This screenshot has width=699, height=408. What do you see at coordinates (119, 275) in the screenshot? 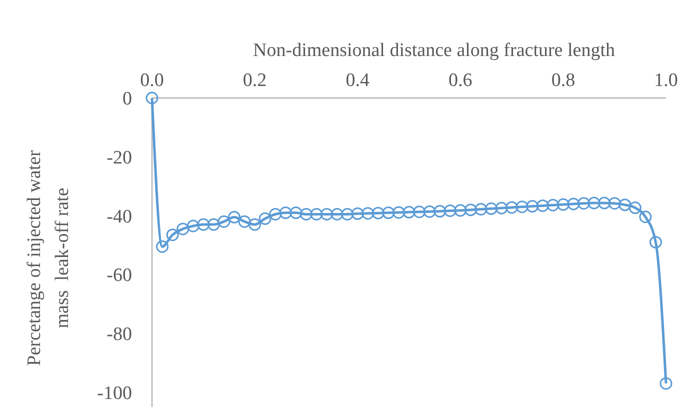
I see `y-tick-label: -60` at bounding box center [119, 275].